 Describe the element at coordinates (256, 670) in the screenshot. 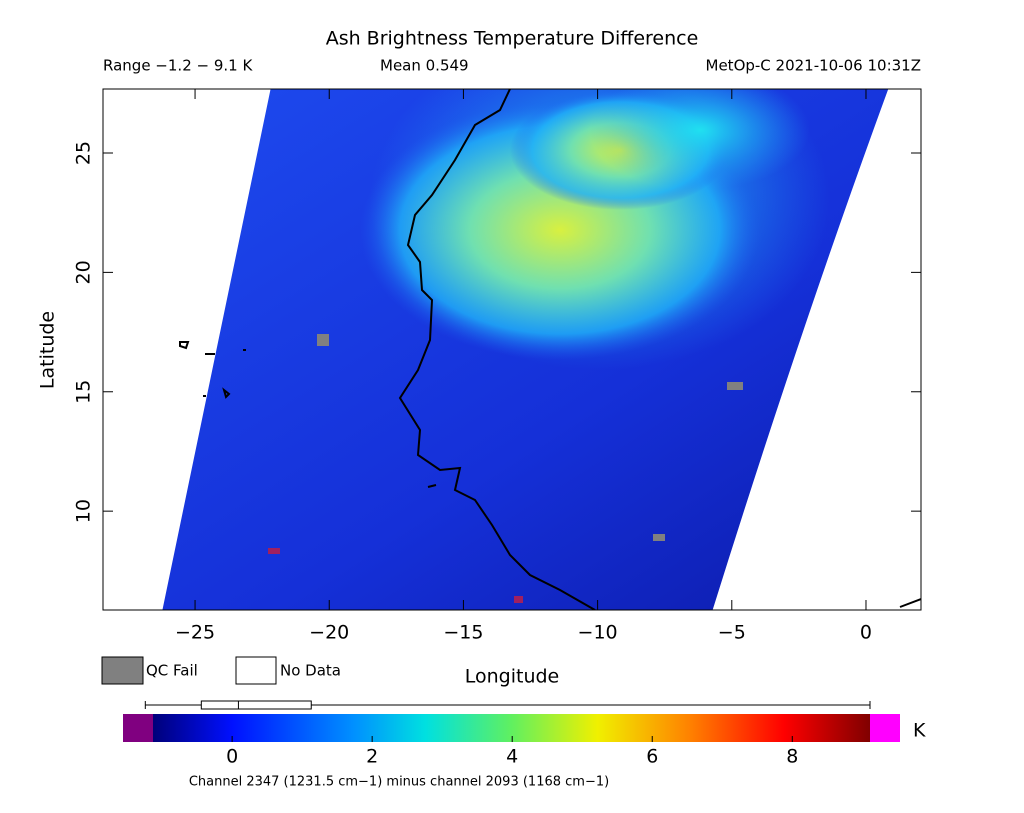

I see `no-data-swatch` at that location.